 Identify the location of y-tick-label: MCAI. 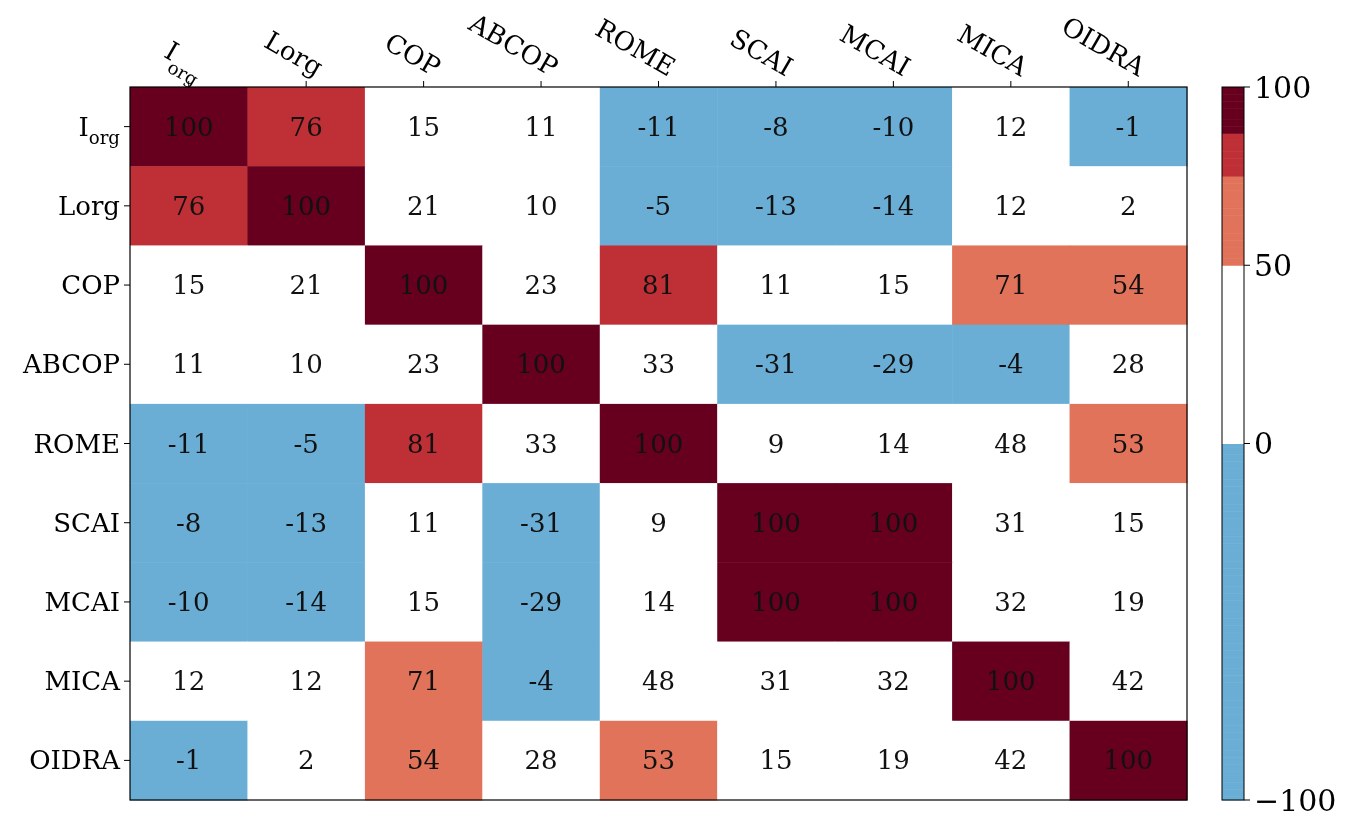
(82, 601).